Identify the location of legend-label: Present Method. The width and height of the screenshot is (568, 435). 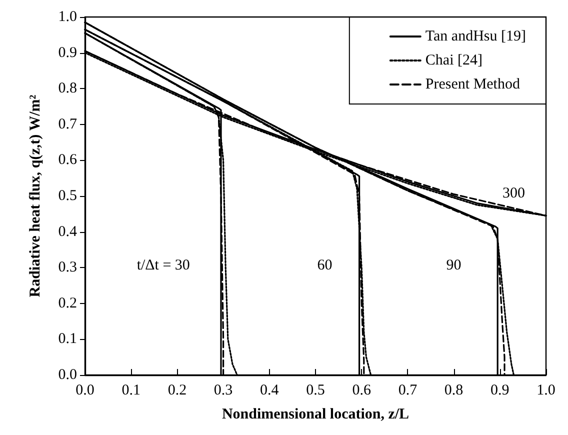
(472, 84).